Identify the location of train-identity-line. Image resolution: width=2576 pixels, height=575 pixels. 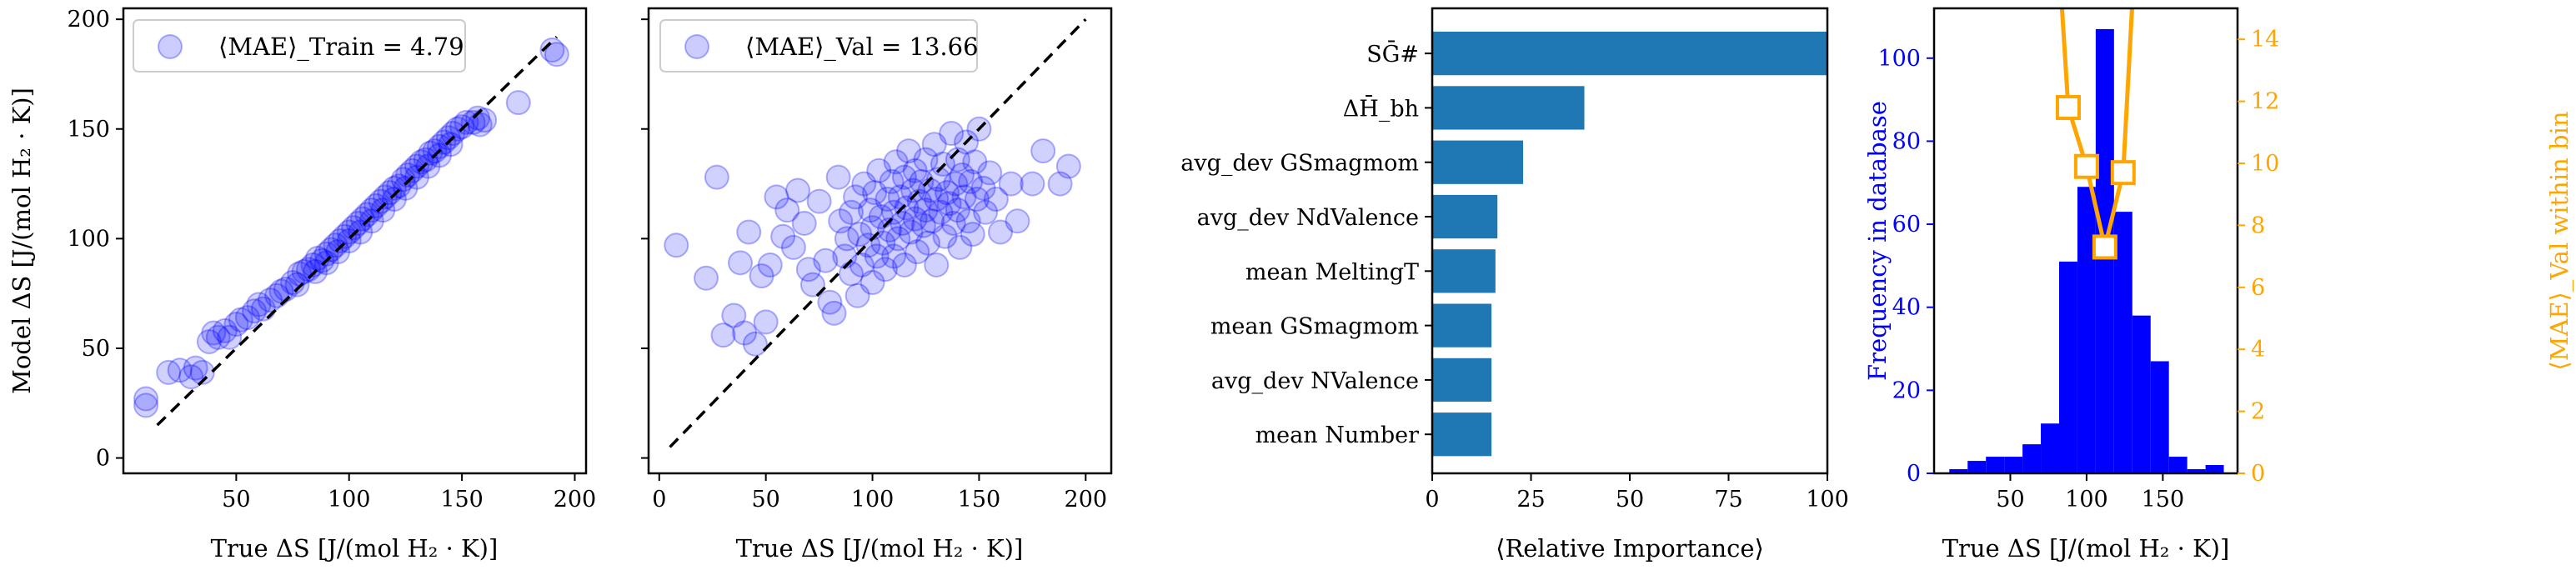
(357, 231).